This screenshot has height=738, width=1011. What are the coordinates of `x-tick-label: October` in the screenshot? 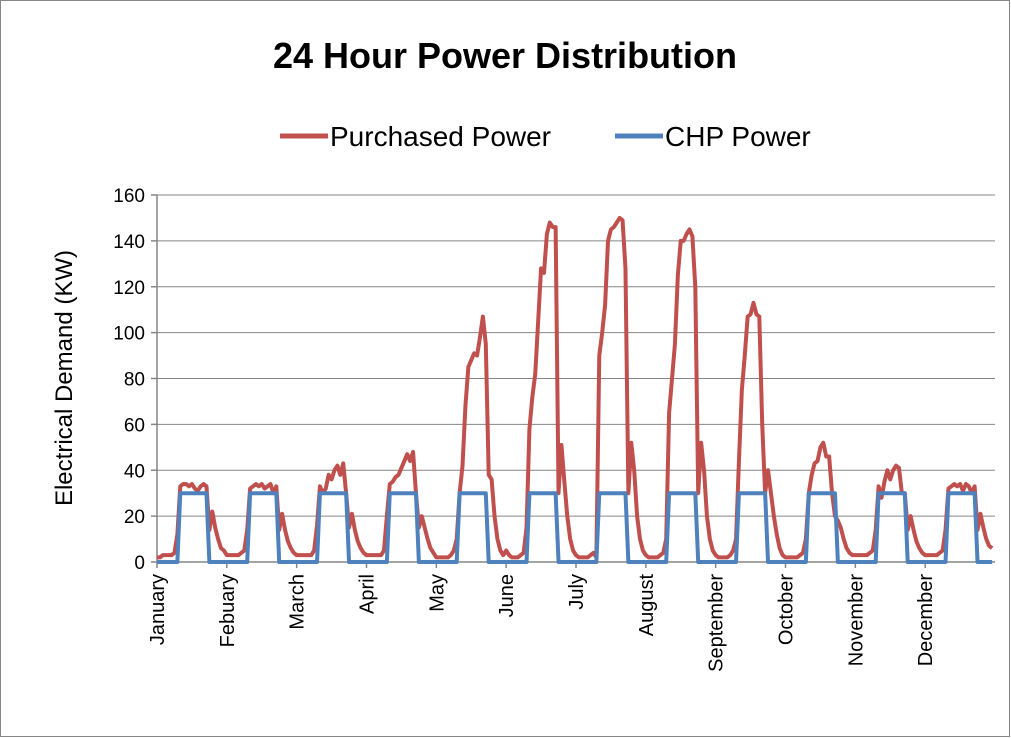 It's located at (787, 609).